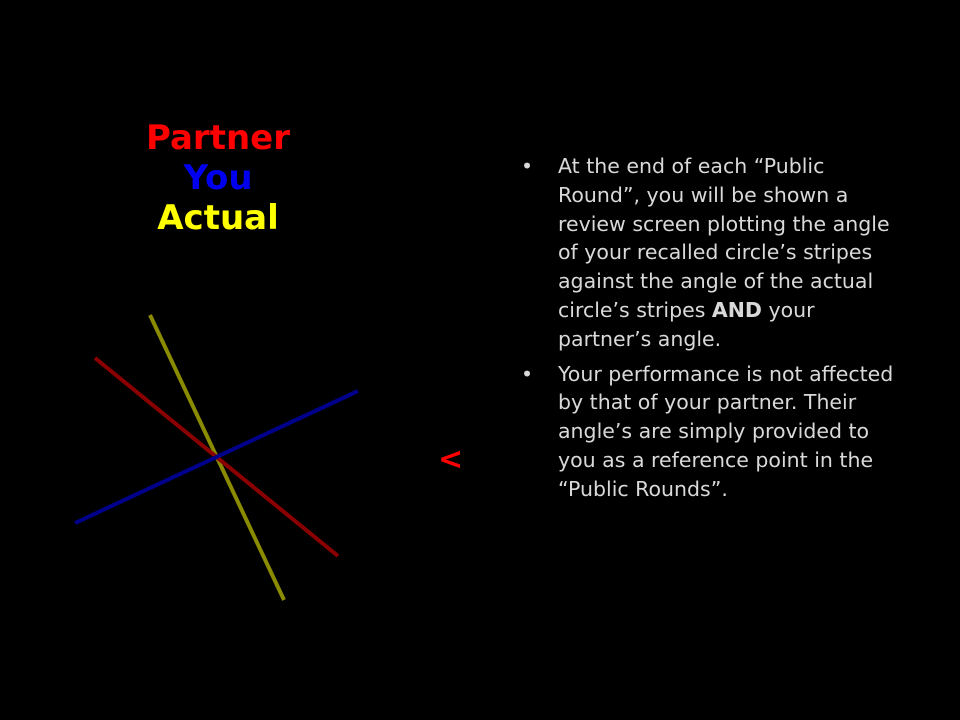  I want to click on partner-arrow-indicator: <, so click(451, 459).